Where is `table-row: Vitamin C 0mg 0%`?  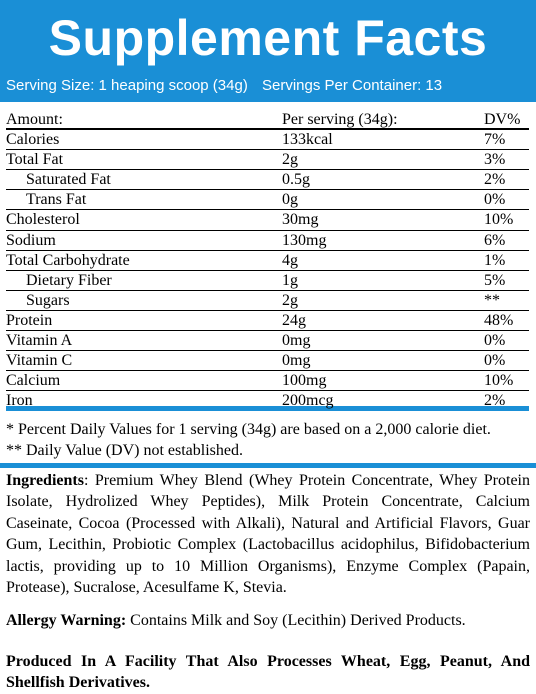 table-row: Vitamin C 0mg 0% is located at coordinates (267, 361).